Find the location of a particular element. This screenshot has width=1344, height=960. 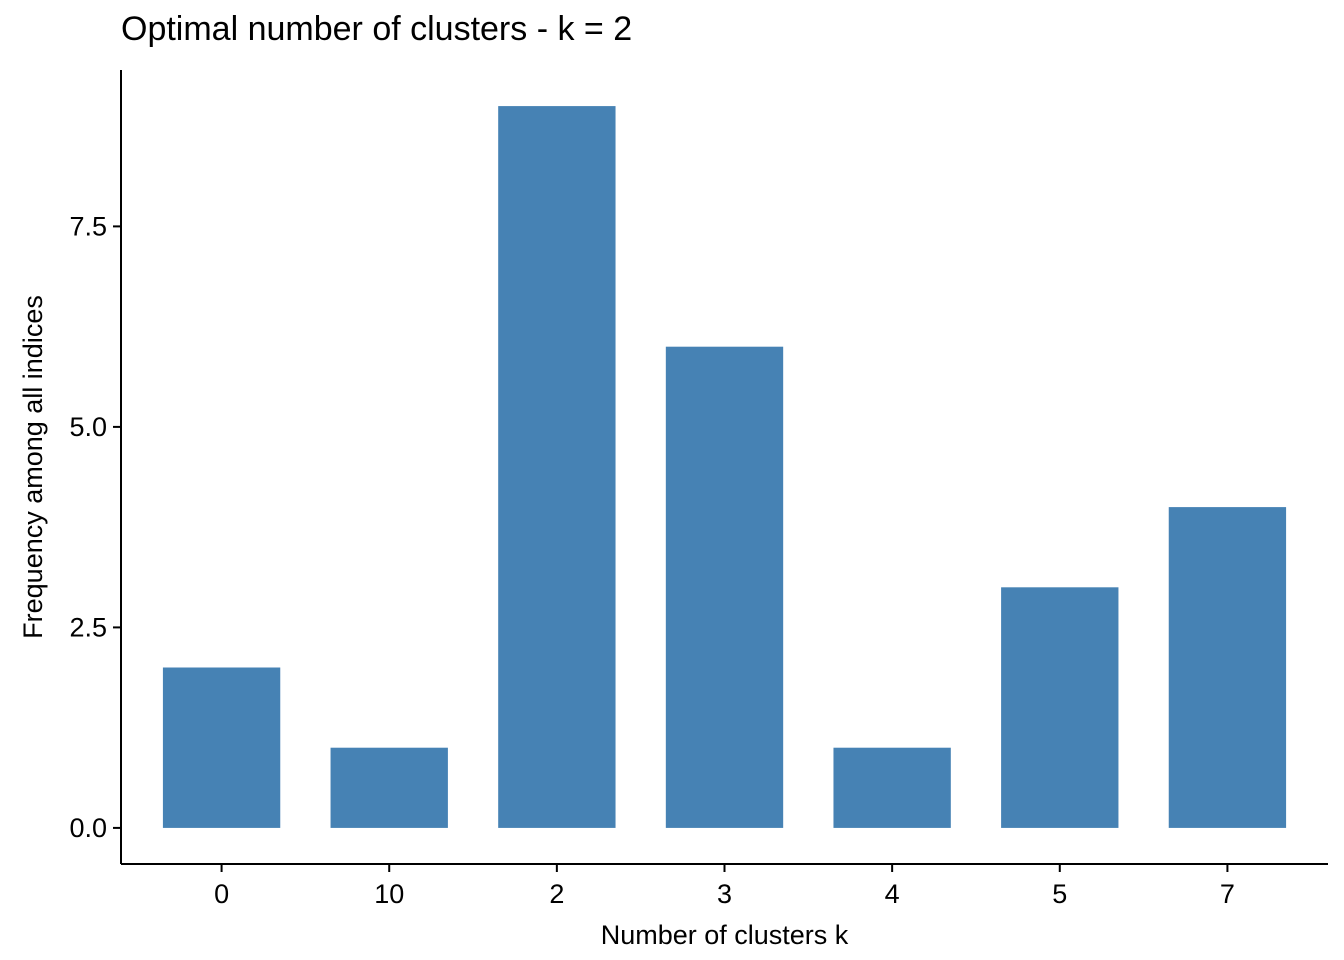

x-tick-label: 2 is located at coordinates (556, 894).